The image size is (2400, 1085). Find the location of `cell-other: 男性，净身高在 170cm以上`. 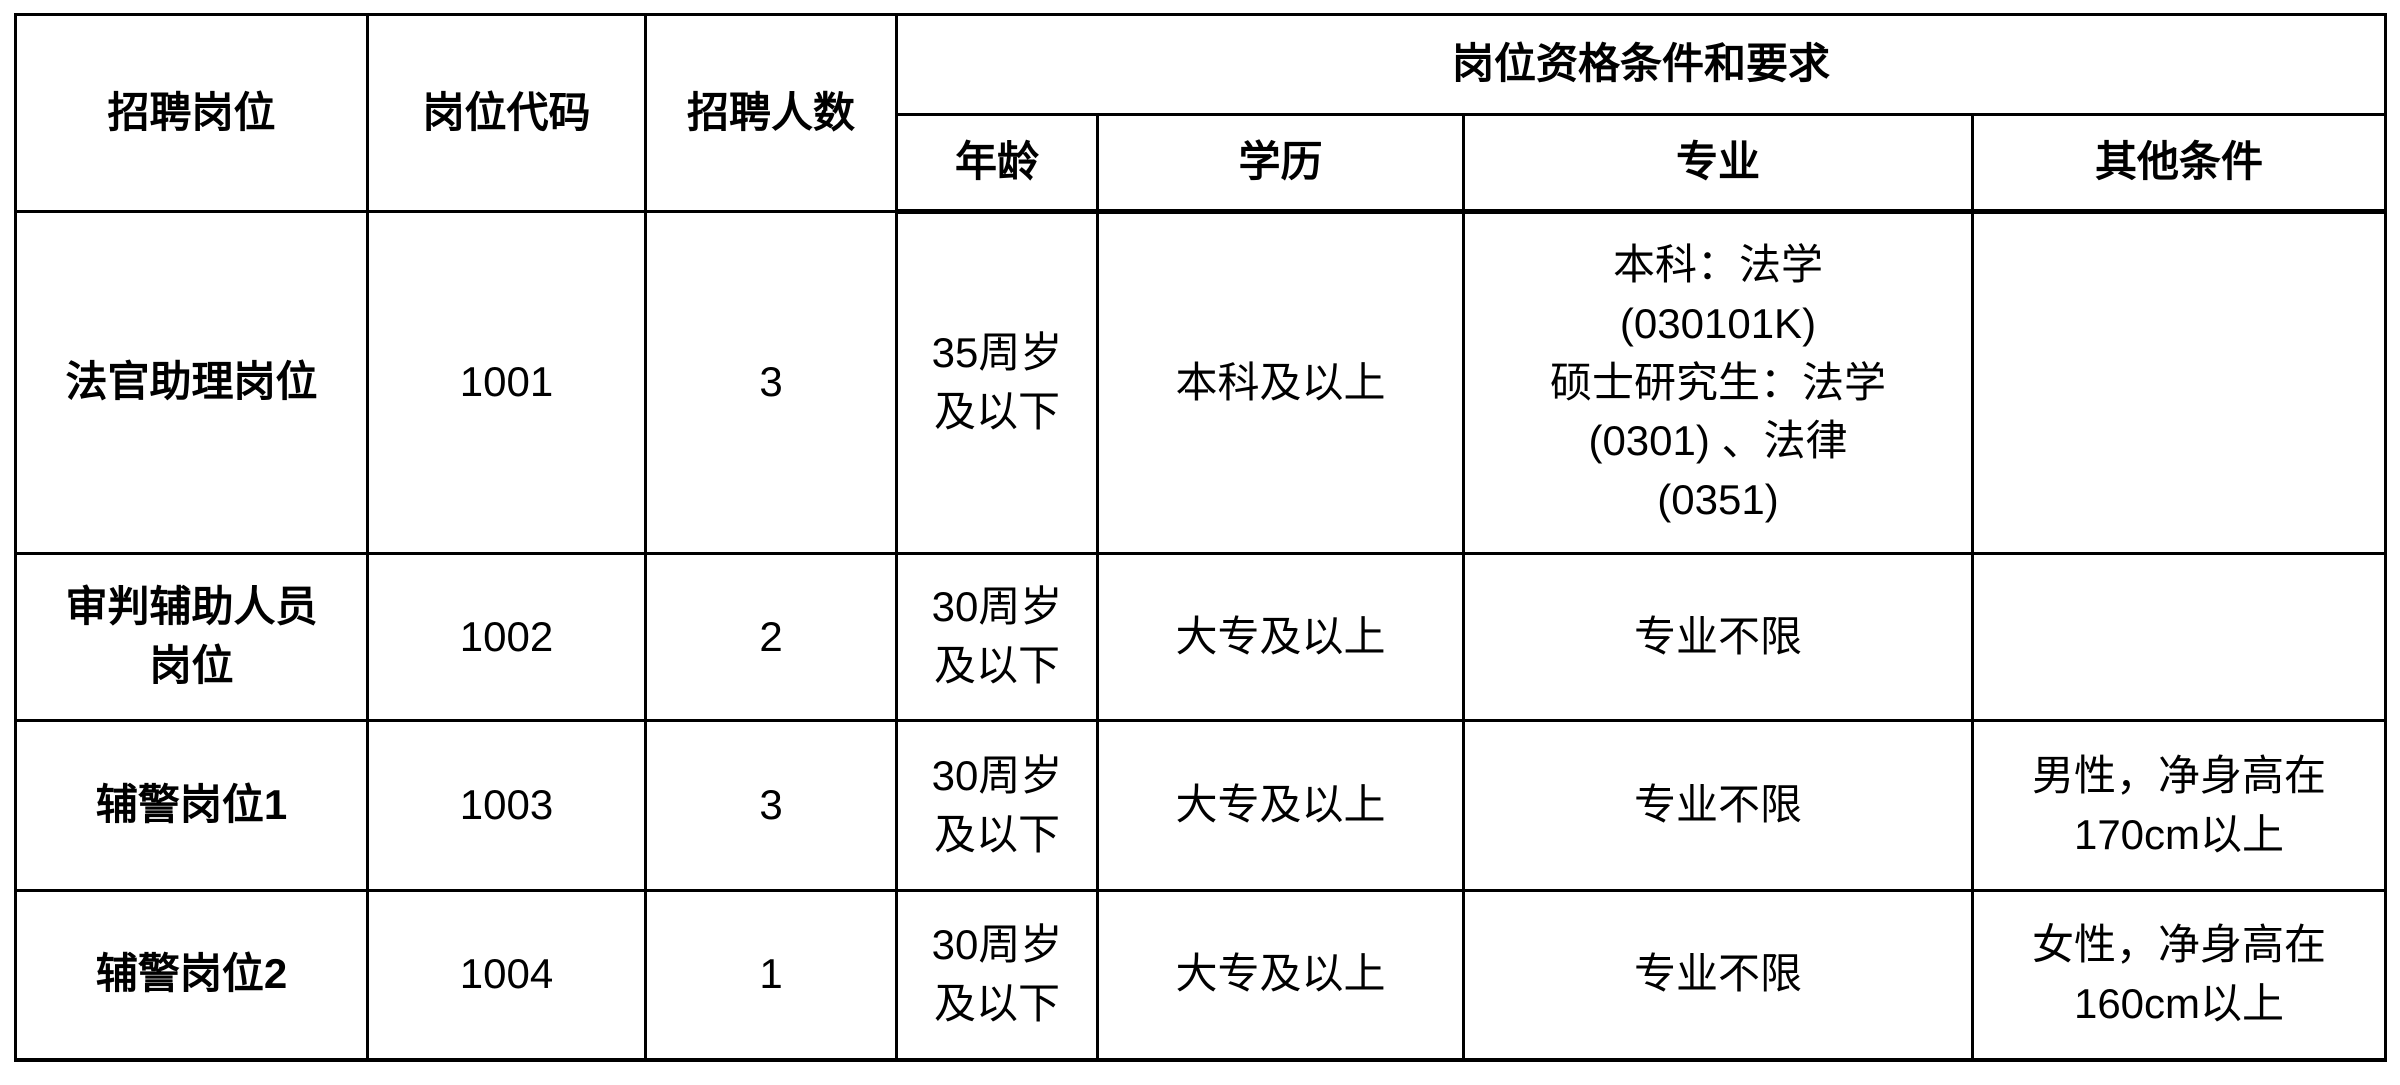

cell-other: 男性，净身高在 170cm以上 is located at coordinates (2179, 805).